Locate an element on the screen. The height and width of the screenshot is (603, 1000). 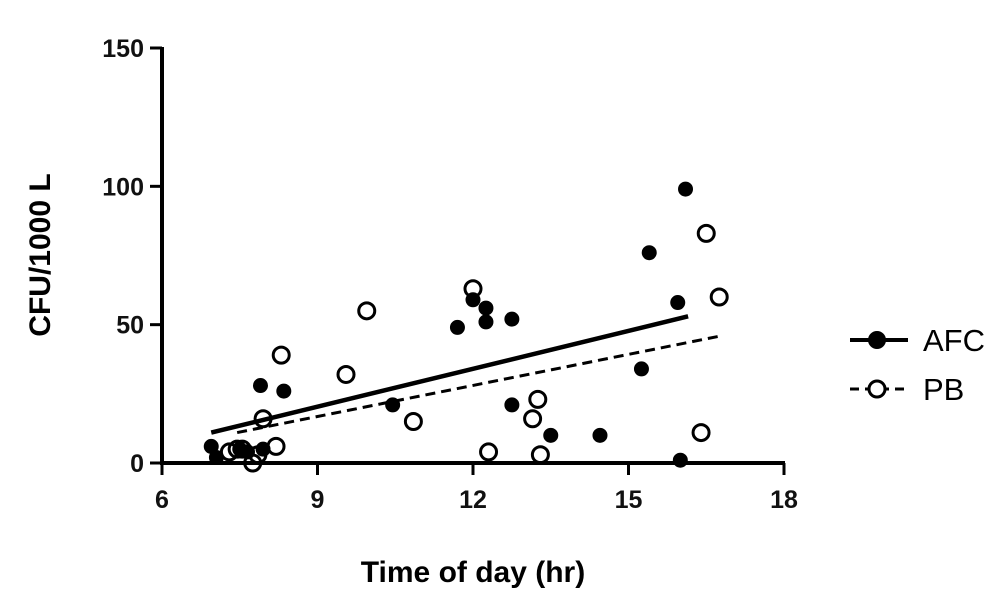
x-axis-title: Time of day (hr) is located at coordinates (473, 572).